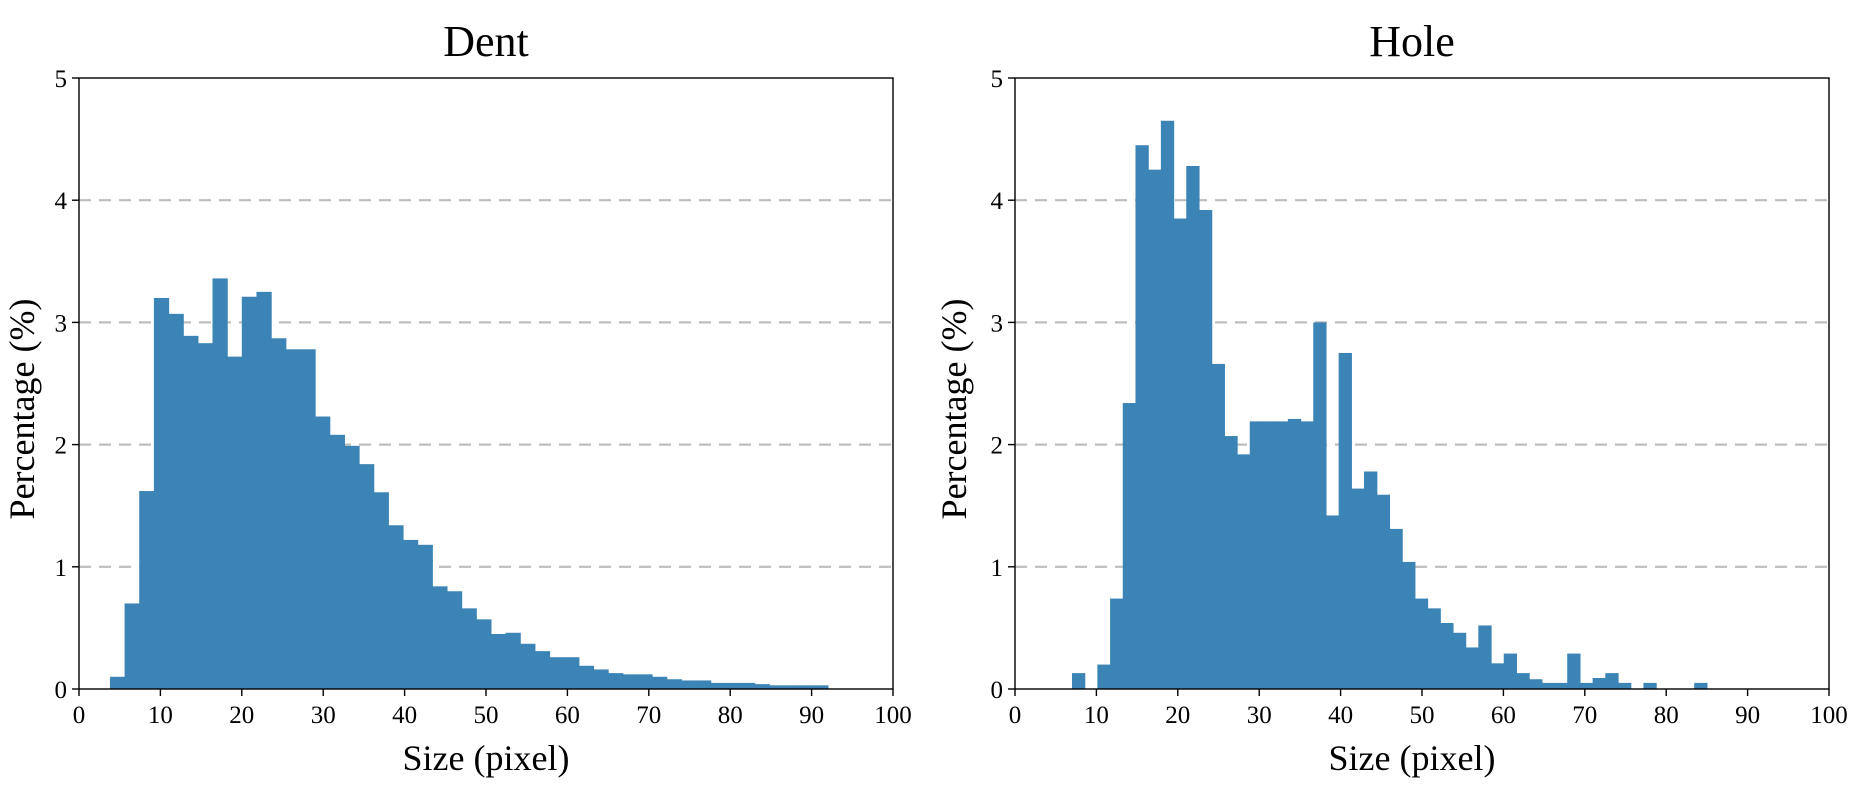  Describe the element at coordinates (1747, 715) in the screenshot. I see `hole-x-tick-label: 90` at that location.